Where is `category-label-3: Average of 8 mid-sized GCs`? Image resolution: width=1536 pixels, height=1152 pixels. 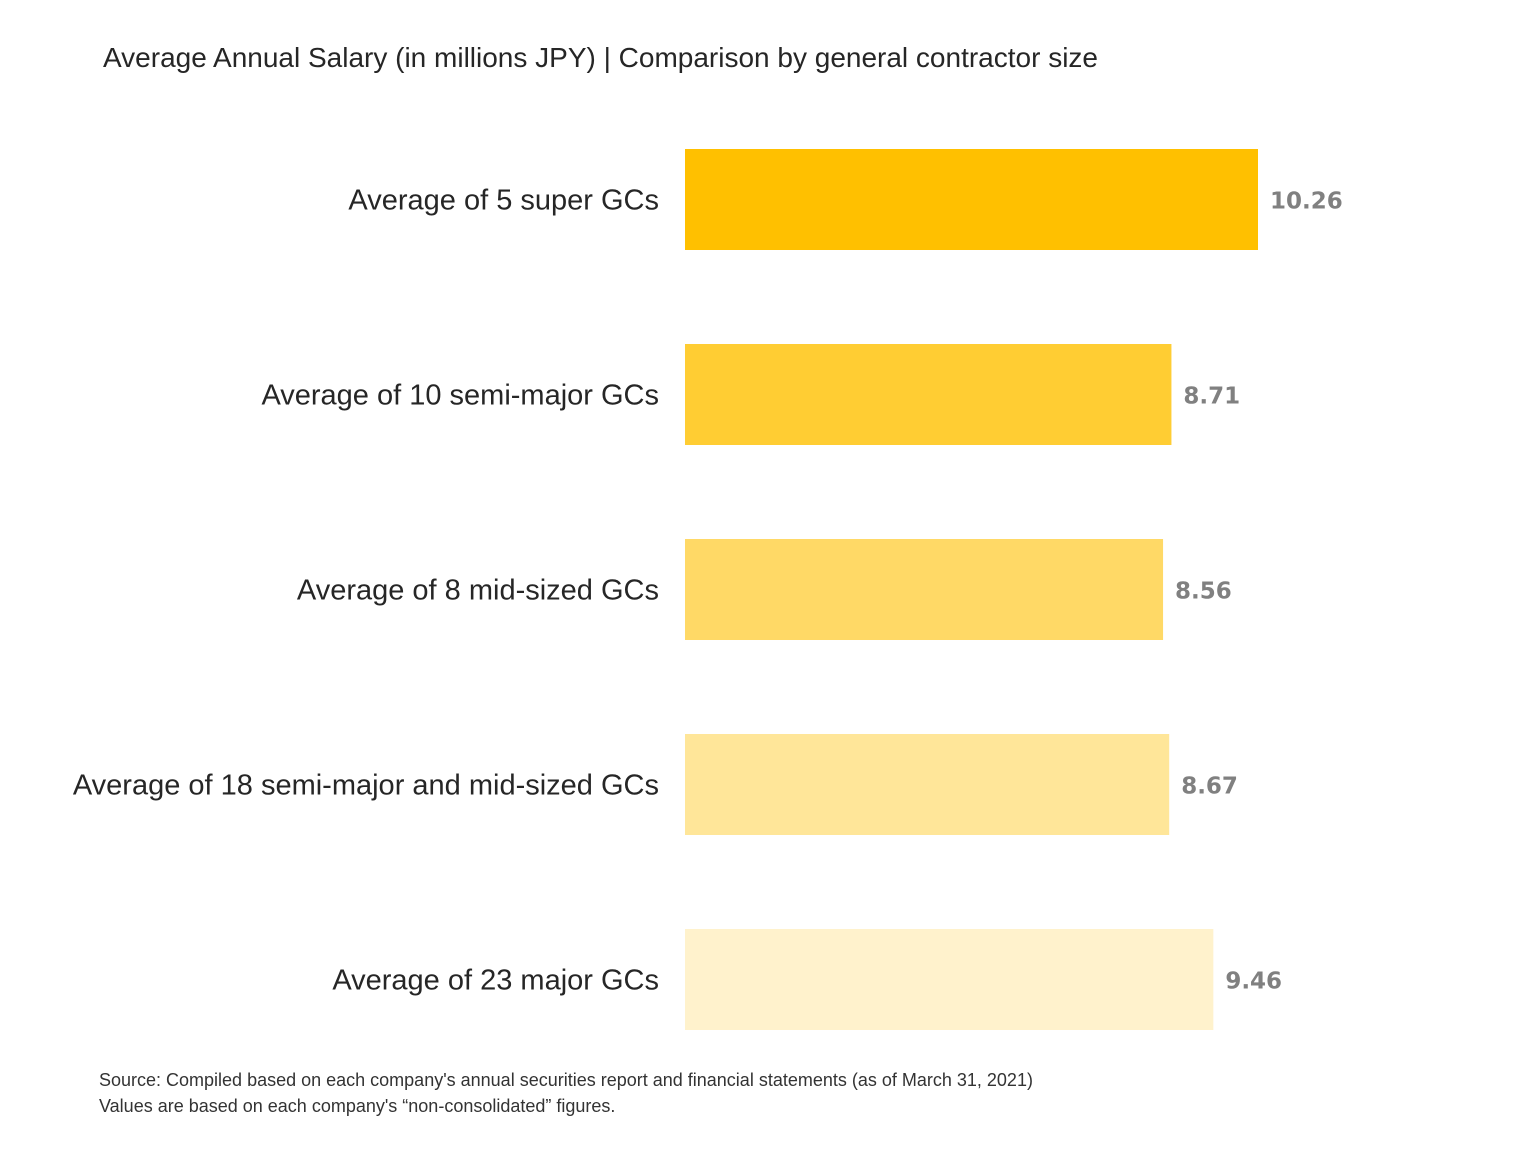 category-label-3: Average of 8 mid-sized GCs is located at coordinates (478, 591).